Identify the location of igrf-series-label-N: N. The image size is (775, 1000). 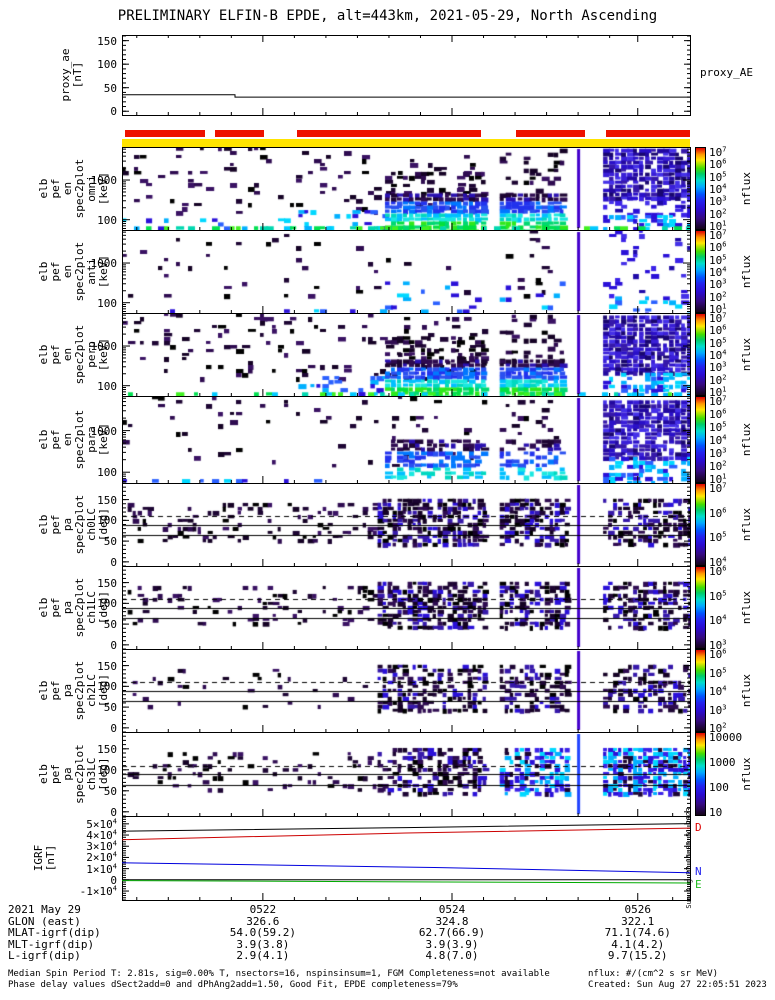
(698, 872).